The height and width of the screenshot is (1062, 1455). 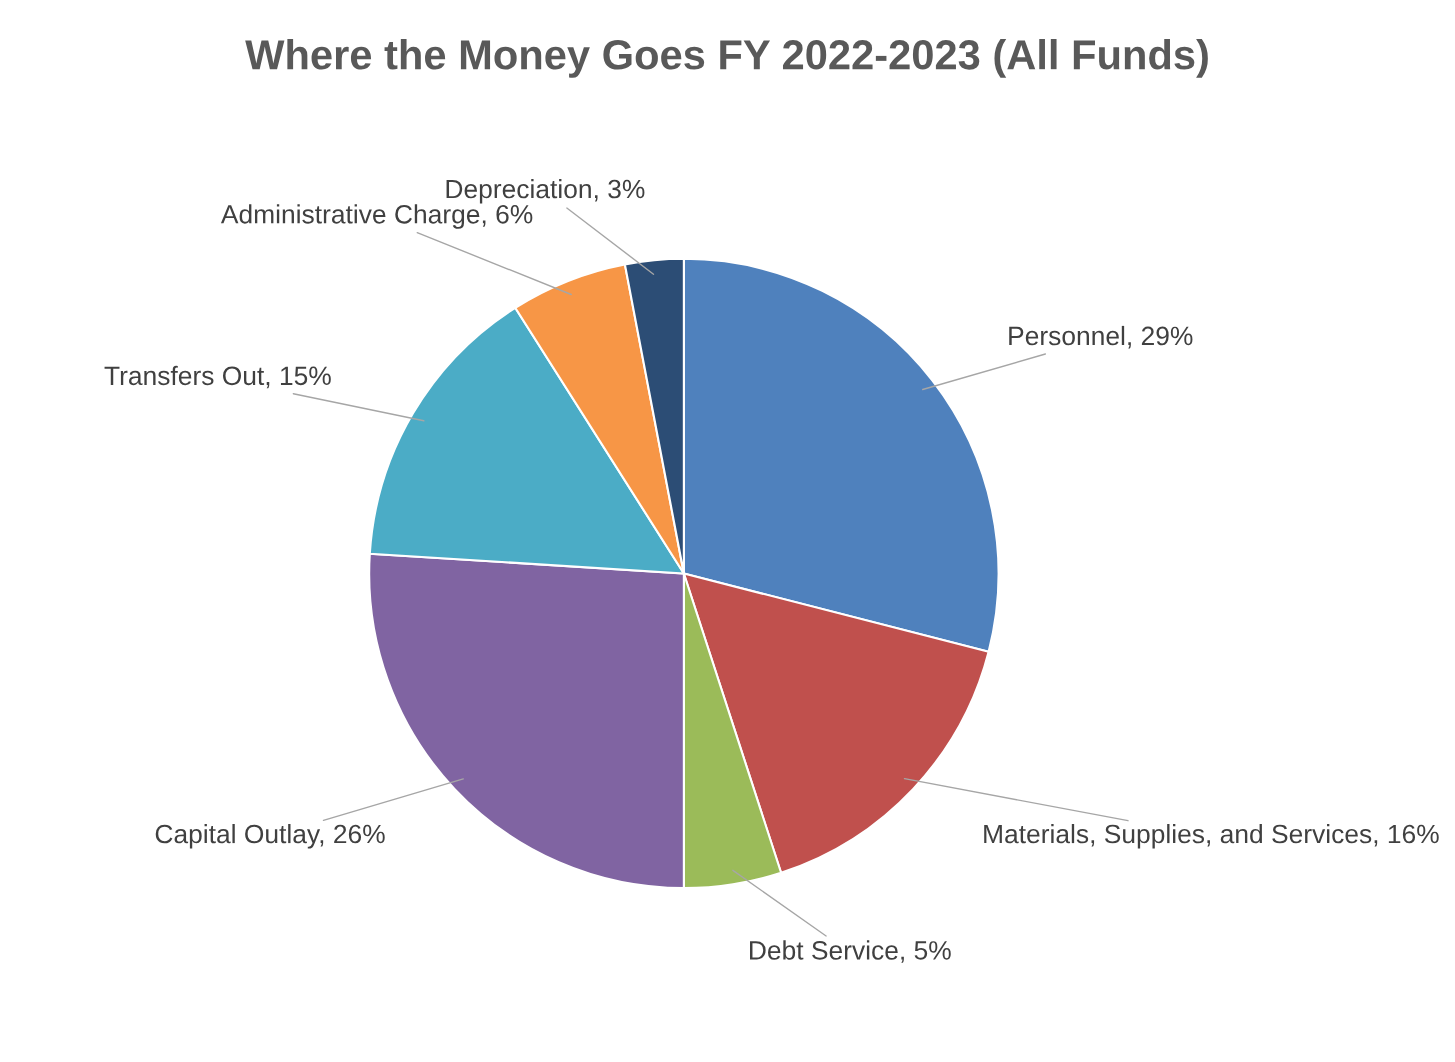 I want to click on slice-label: Administrative Charge, 6%, so click(x=376, y=216).